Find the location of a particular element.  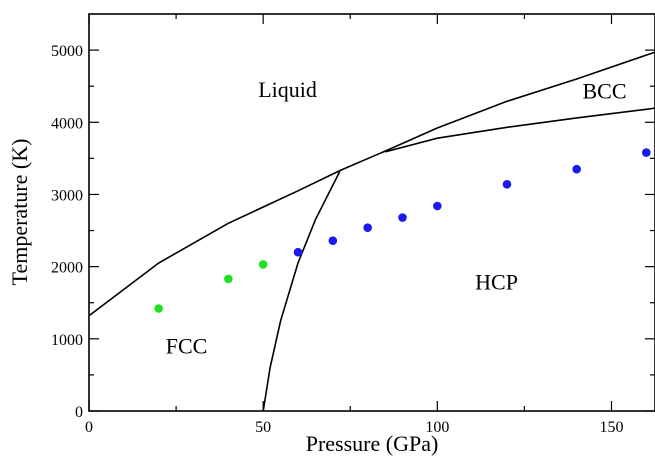

y-tick-label: 0 is located at coordinates (79, 412).